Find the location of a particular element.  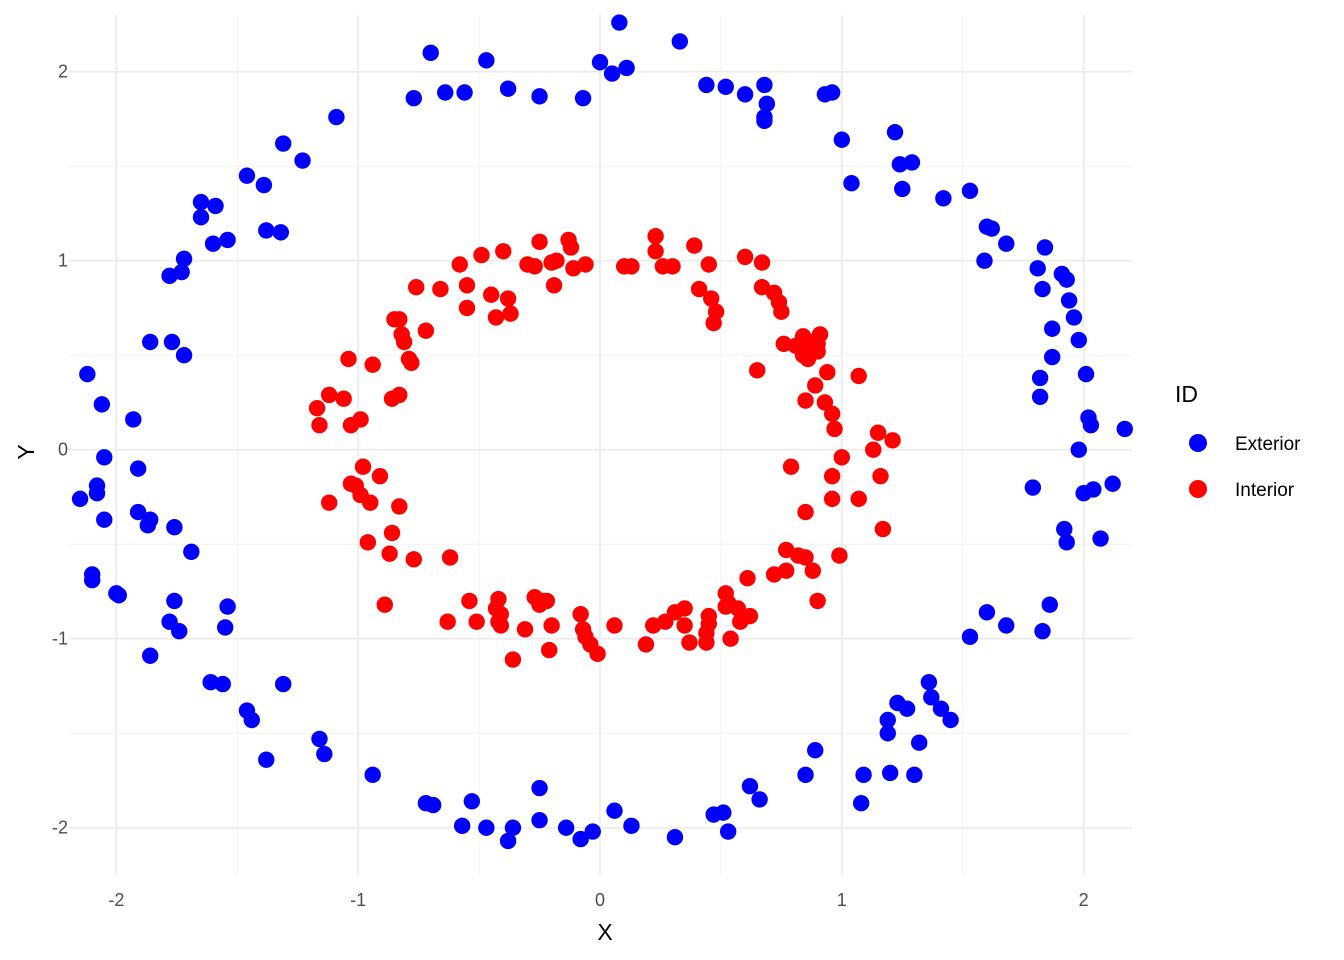

legend-items: Exterior Interior is located at coordinates (1245, 467).